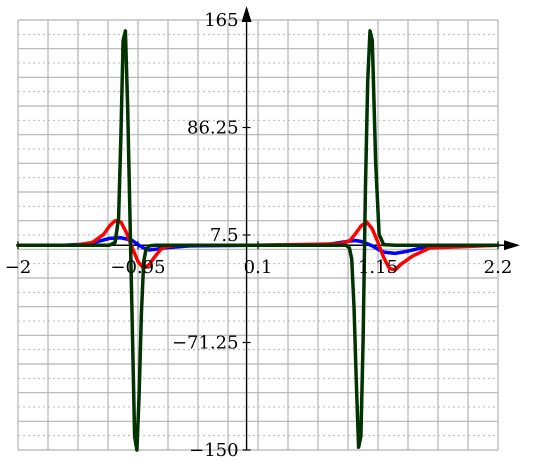 This screenshot has width=540, height=463. Describe the element at coordinates (378, 267) in the screenshot. I see `x-tick-label: 1.15` at that location.